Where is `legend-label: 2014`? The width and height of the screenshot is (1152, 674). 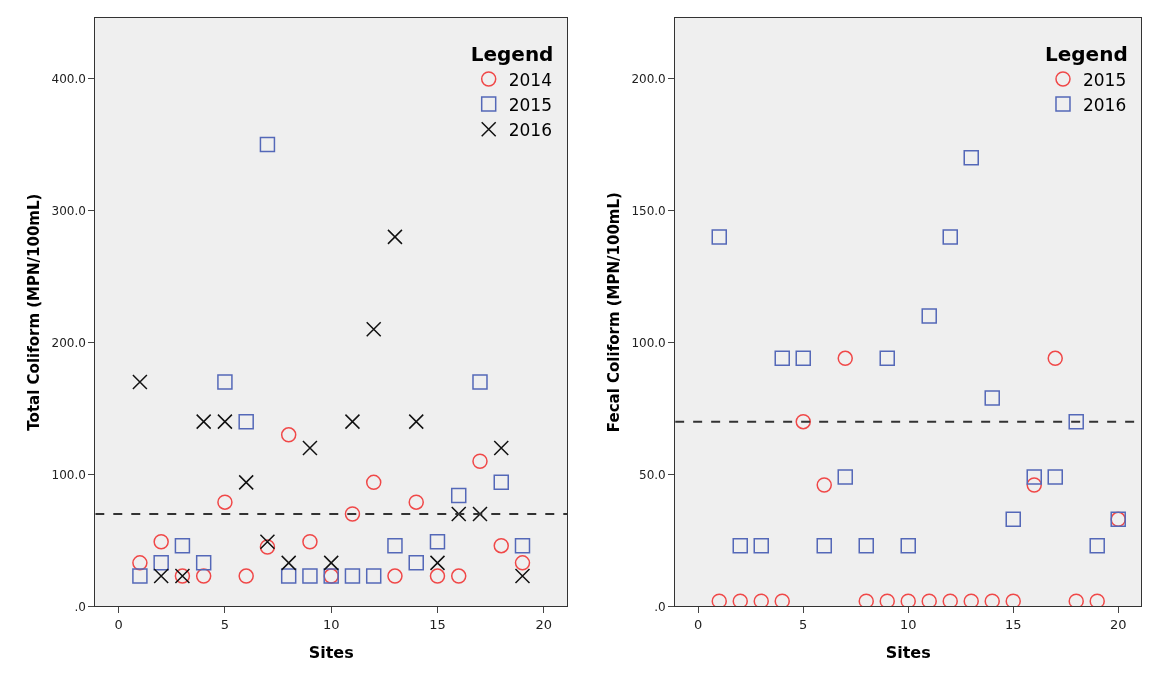 legend-label: 2014 is located at coordinates (530, 79).